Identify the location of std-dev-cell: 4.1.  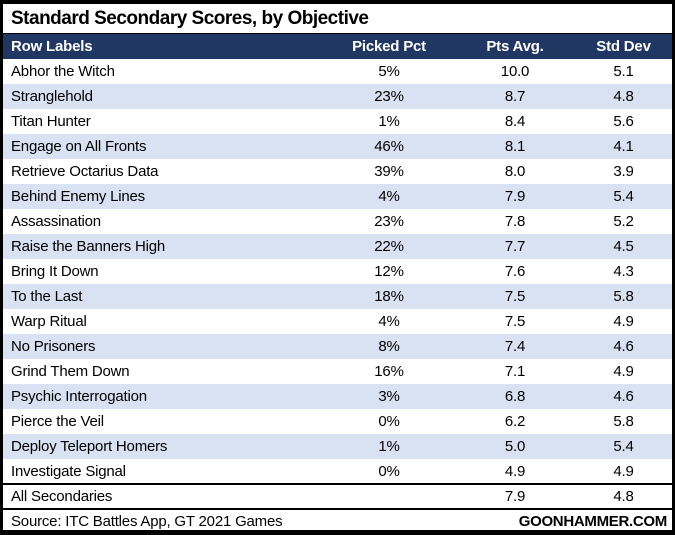
(623, 146).